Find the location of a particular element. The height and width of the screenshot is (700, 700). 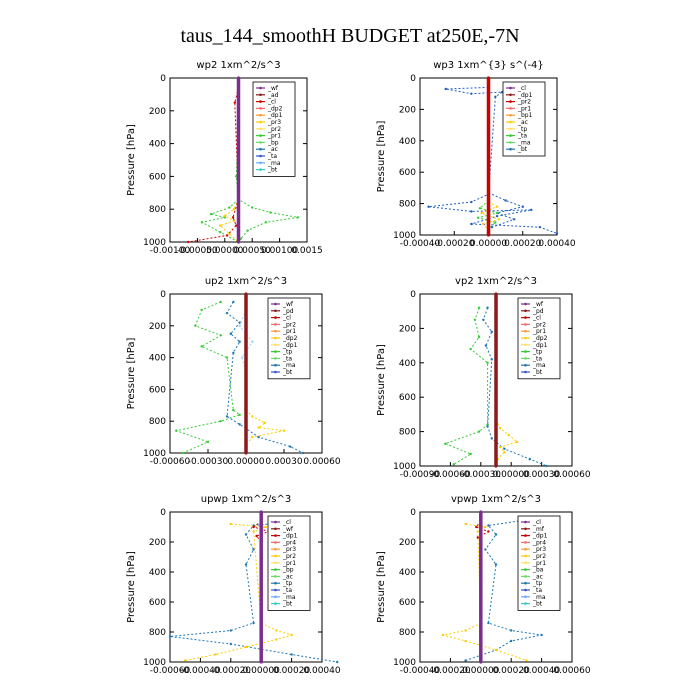

legend-entry: _bp1 is located at coordinates (525, 115).